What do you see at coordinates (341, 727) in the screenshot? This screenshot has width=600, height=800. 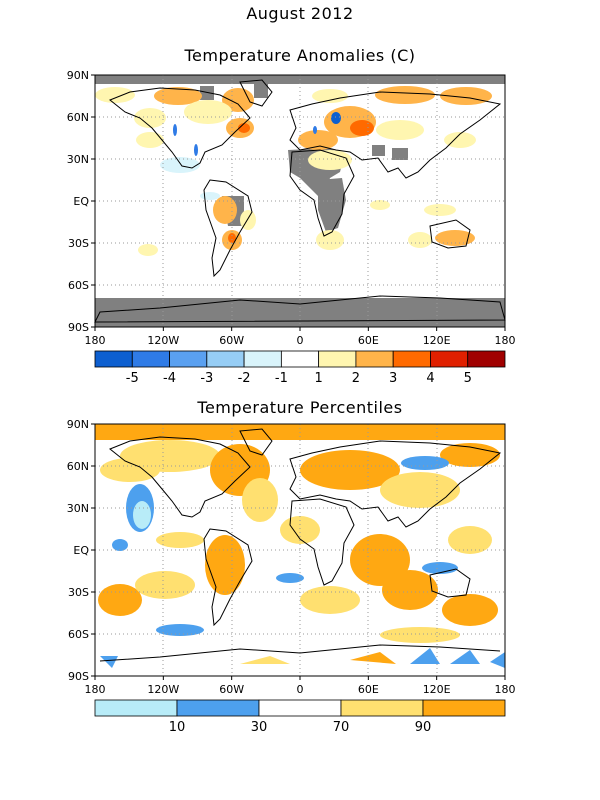 I see `percentile_colorbar-label: 70` at bounding box center [341, 727].